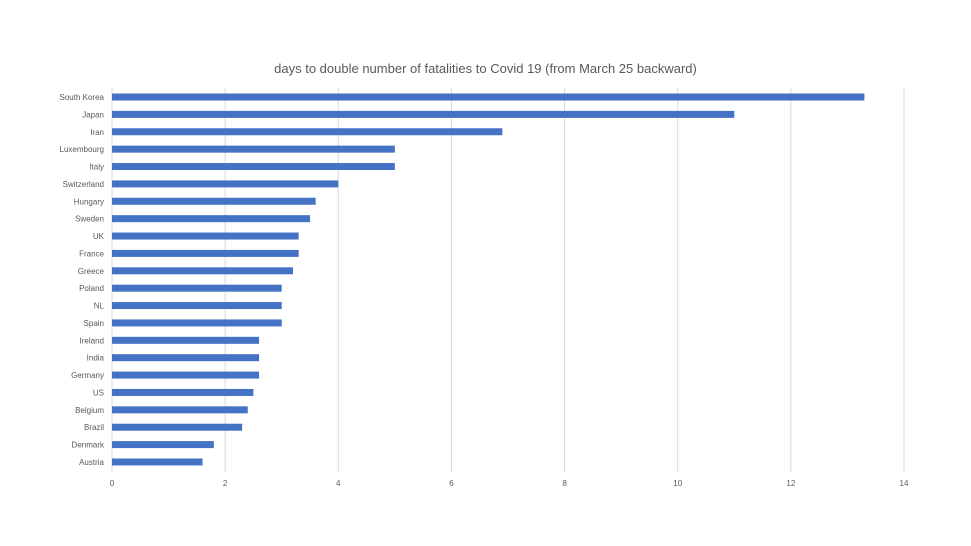  I want to click on category-label: France, so click(91, 253).